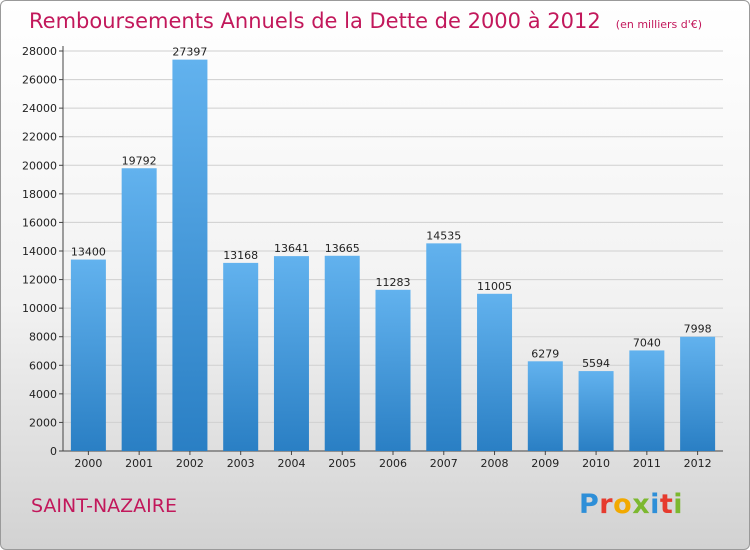 The width and height of the screenshot is (750, 550). What do you see at coordinates (545, 463) in the screenshot?
I see `x-tick-label: 2009` at bounding box center [545, 463].